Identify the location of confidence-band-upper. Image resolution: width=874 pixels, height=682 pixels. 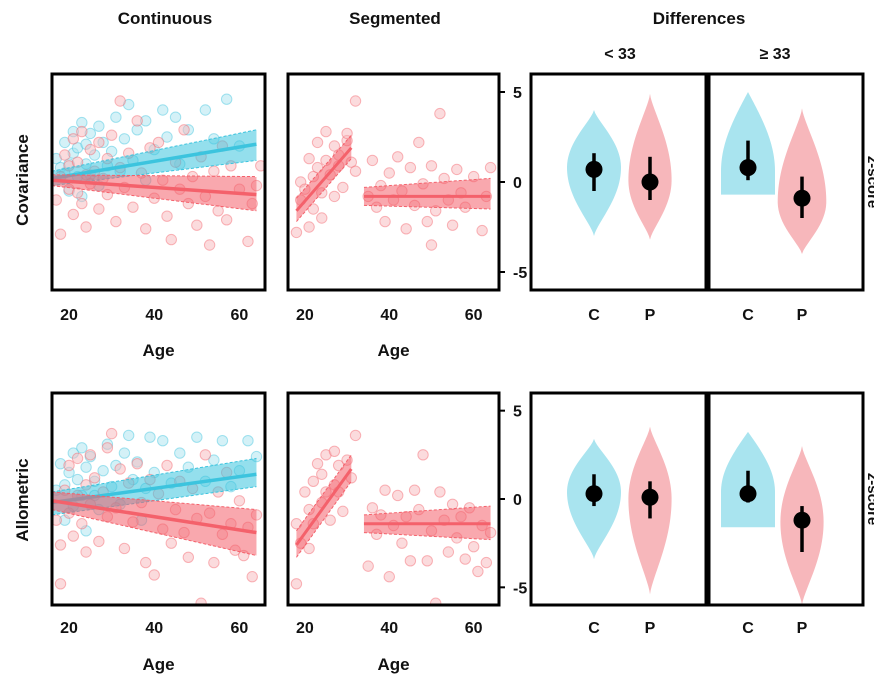
(154, 501).